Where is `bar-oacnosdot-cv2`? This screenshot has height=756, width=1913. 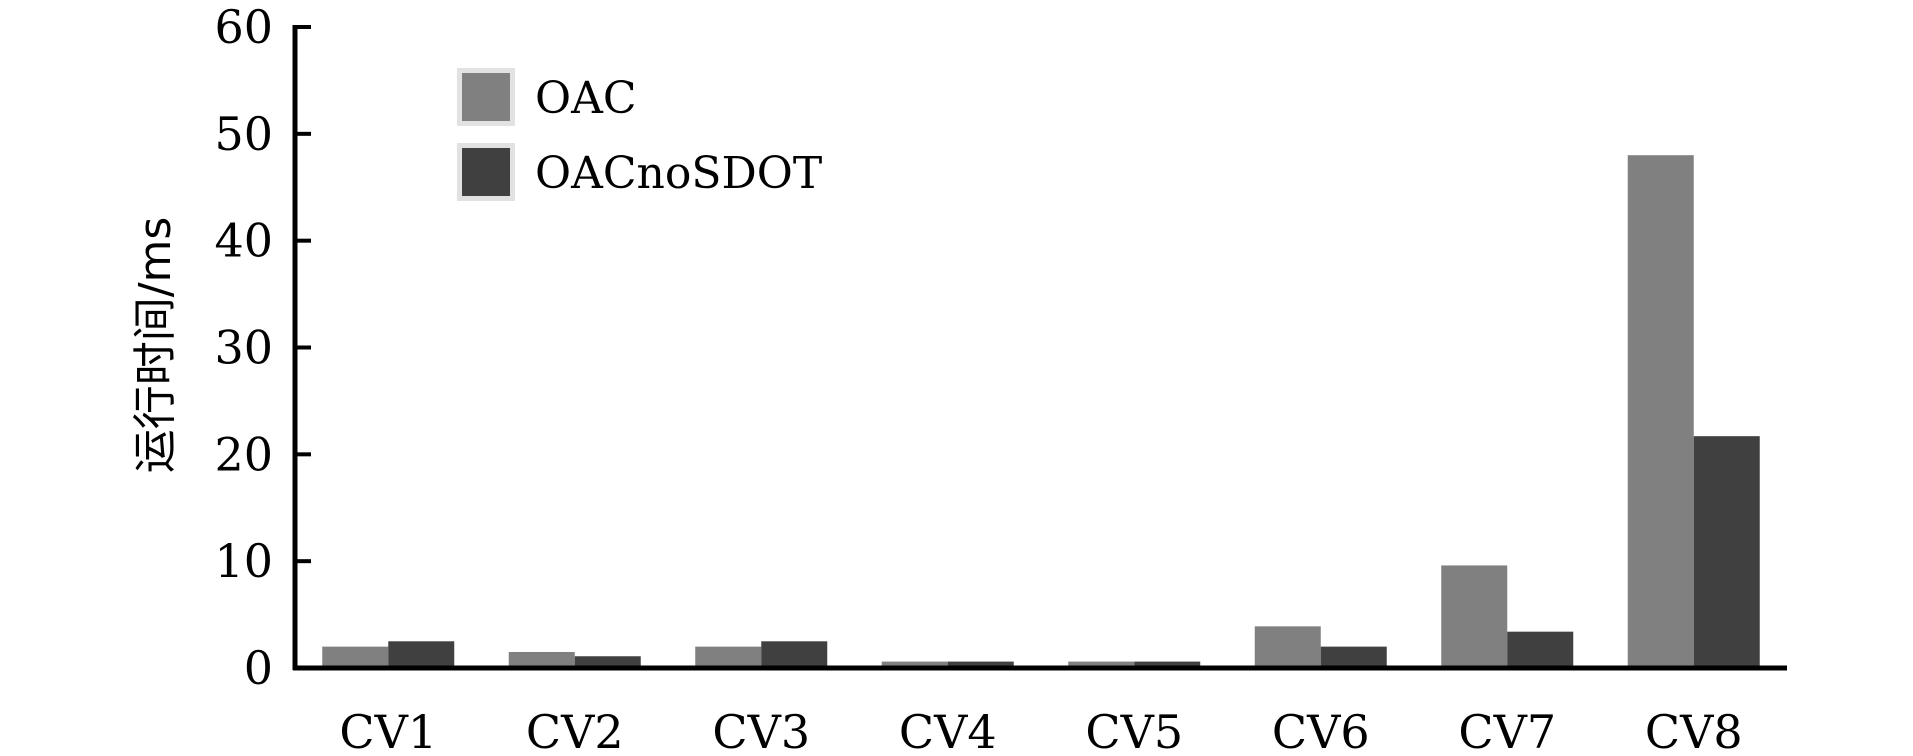
bar-oacnosdot-cv2 is located at coordinates (607, 662).